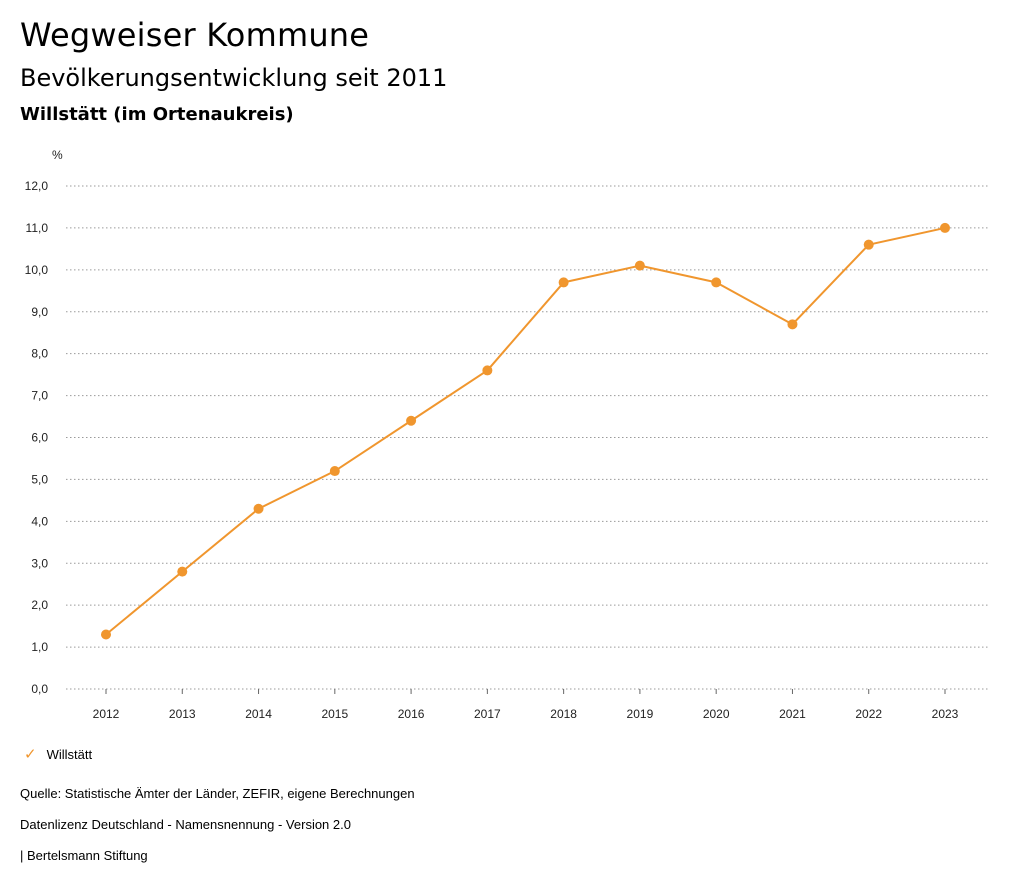 The height and width of the screenshot is (888, 1024). What do you see at coordinates (258, 714) in the screenshot?
I see `x-tick-label: 2014` at bounding box center [258, 714].